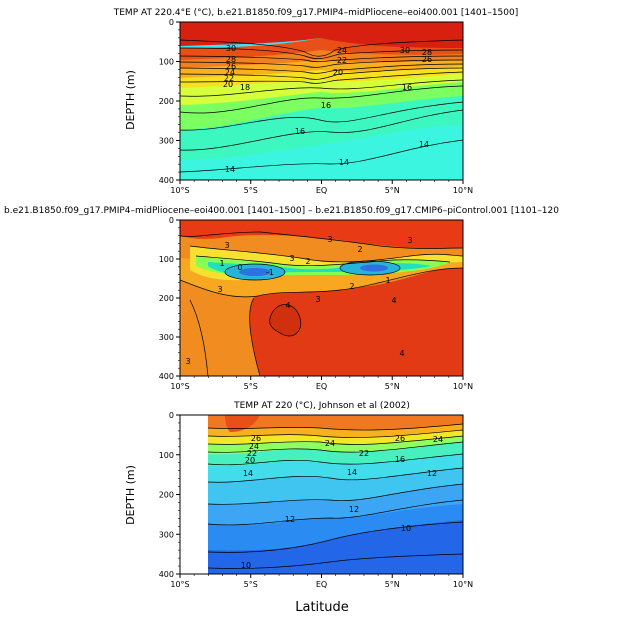 The height and width of the screenshot is (624, 625). I want to click on p3-clabel-14b: 14, so click(352, 472).